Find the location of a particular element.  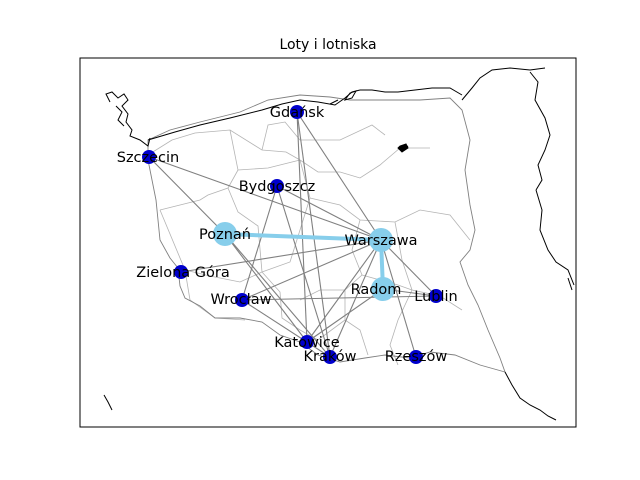

airport-label-zielona: Zielona Góra is located at coordinates (182, 273).